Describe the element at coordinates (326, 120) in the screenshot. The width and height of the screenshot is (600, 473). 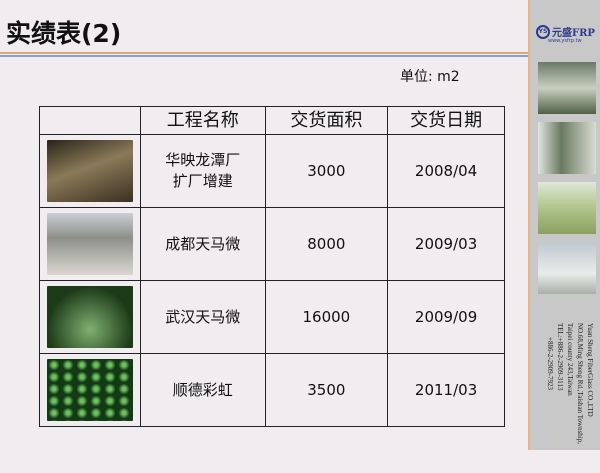
I see `header-area: 交货面积` at that location.